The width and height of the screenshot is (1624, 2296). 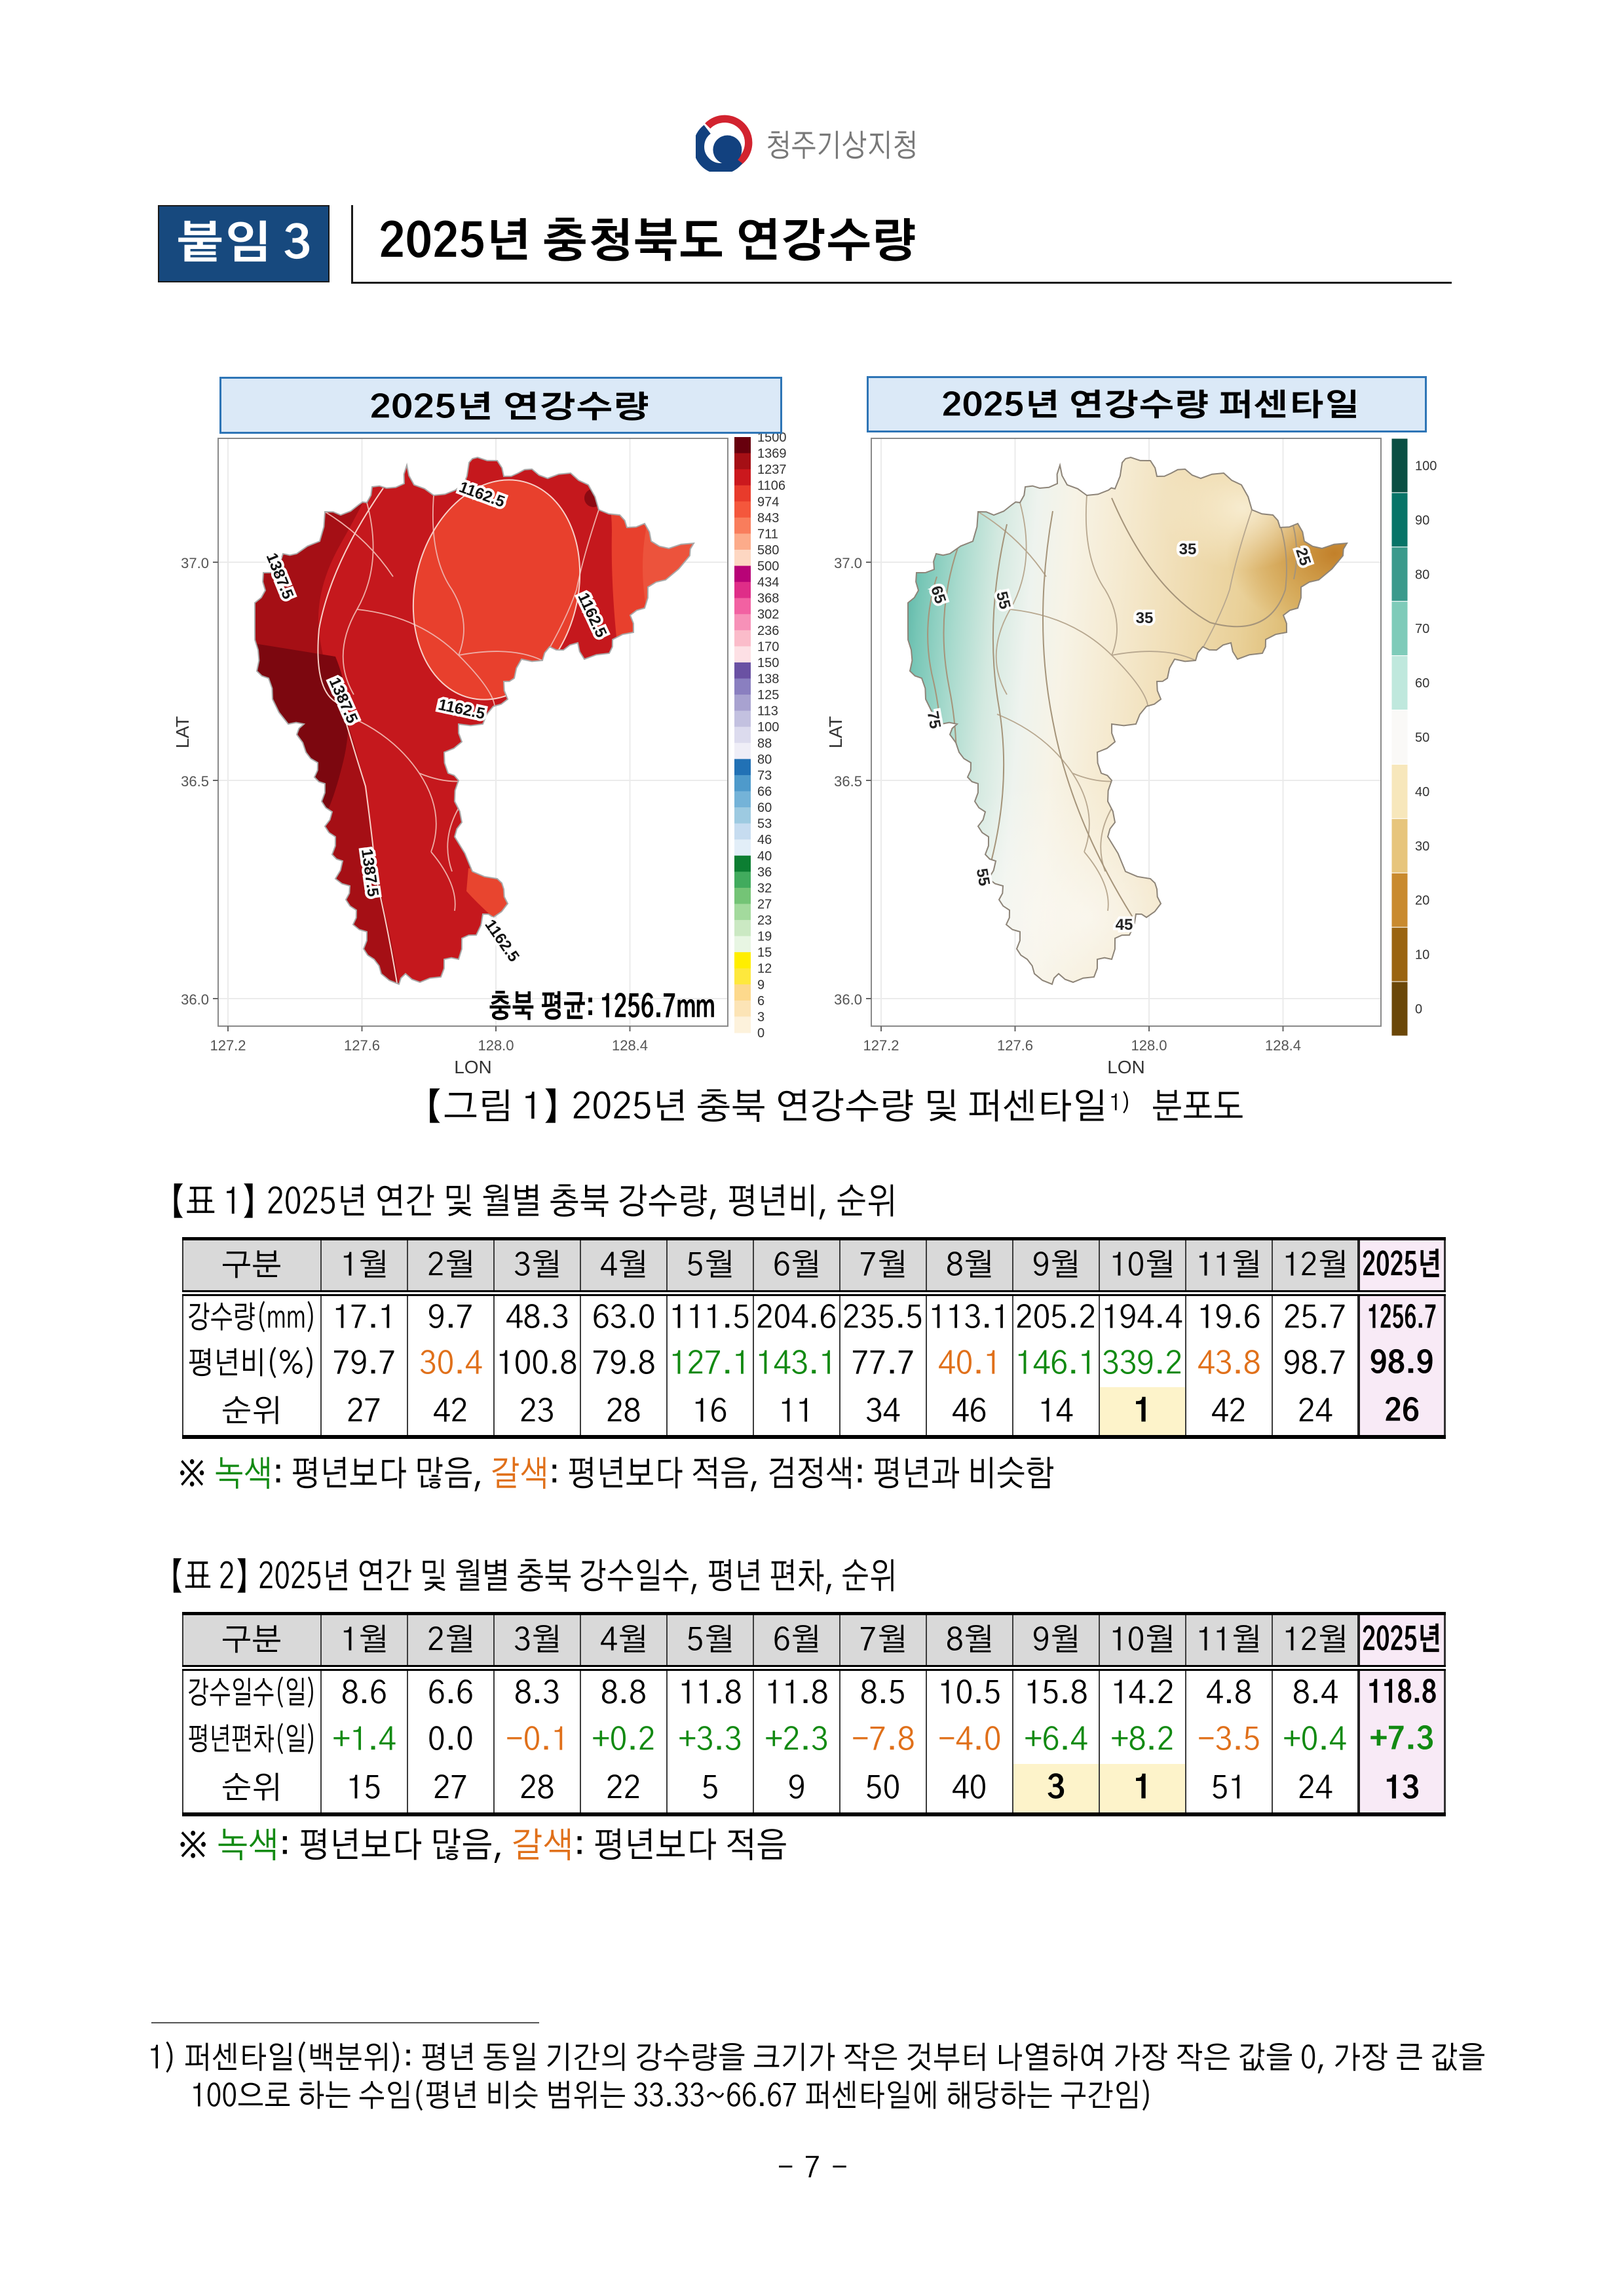 What do you see at coordinates (761, 1001) in the screenshot?
I see `svg-text: 6` at bounding box center [761, 1001].